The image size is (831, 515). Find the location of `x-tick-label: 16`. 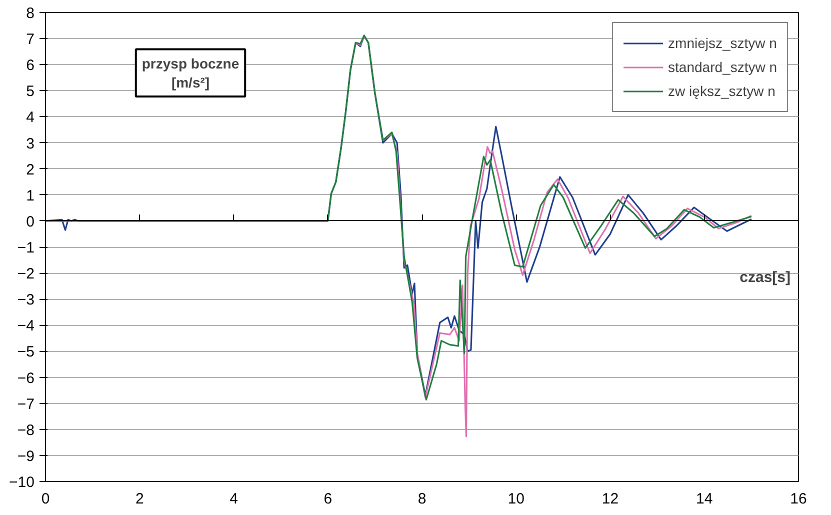

x-tick-label: 16 is located at coordinates (798, 499).